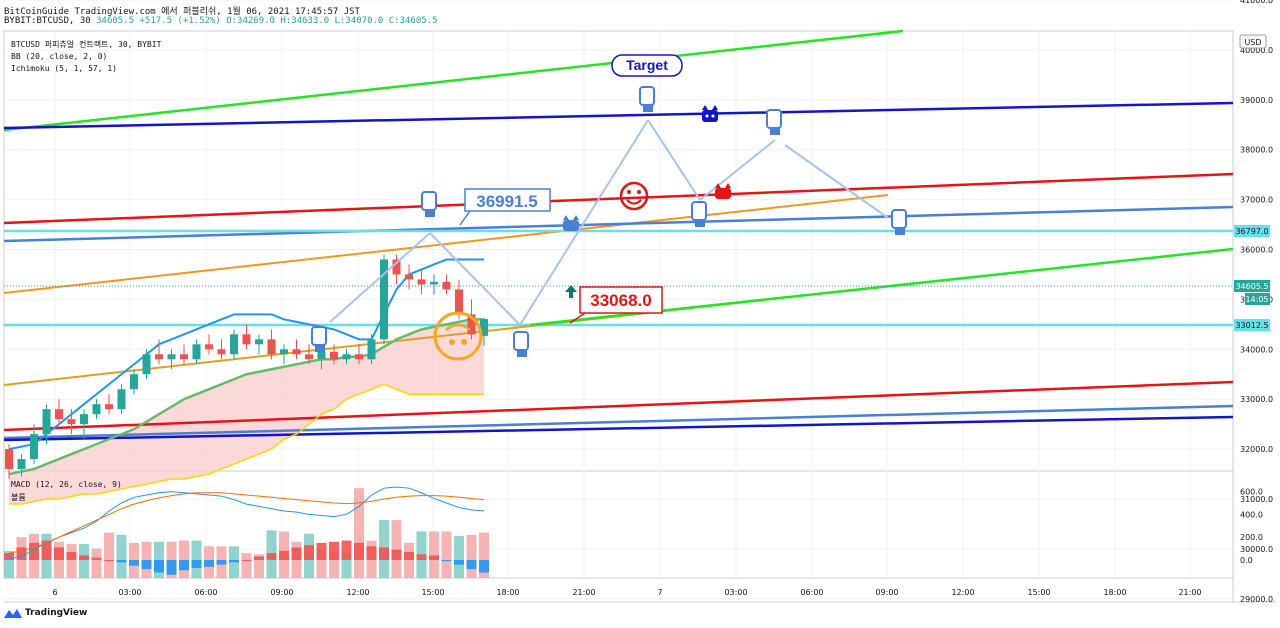 The height and width of the screenshot is (628, 1280). Describe the element at coordinates (64, 68) in the screenshot. I see `legend-ichimoku: Ichimoku (5, 1, 57, 1)` at that location.